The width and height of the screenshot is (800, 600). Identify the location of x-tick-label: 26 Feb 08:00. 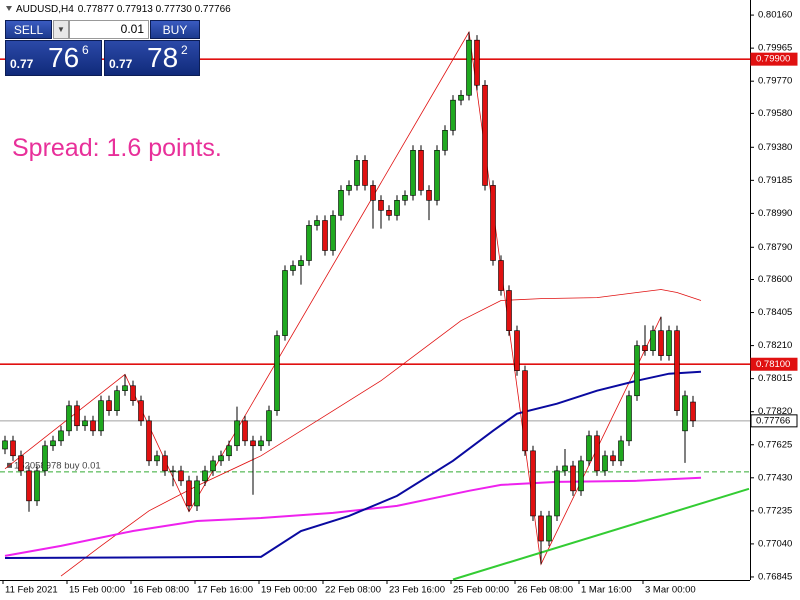
(545, 590).